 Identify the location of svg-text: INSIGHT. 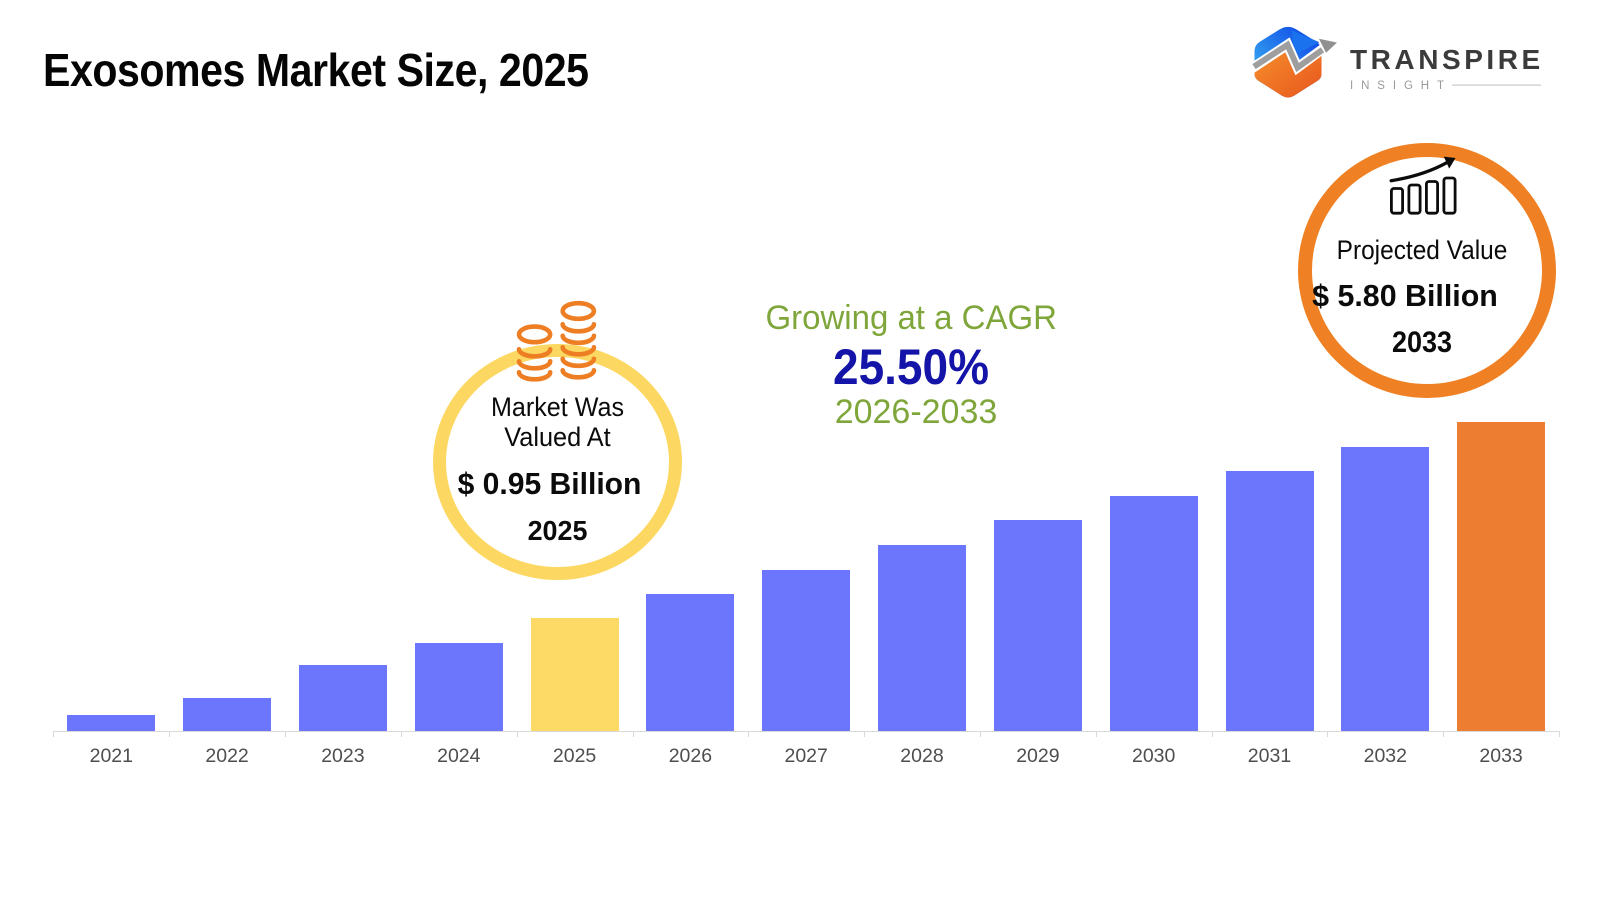
(1401, 86).